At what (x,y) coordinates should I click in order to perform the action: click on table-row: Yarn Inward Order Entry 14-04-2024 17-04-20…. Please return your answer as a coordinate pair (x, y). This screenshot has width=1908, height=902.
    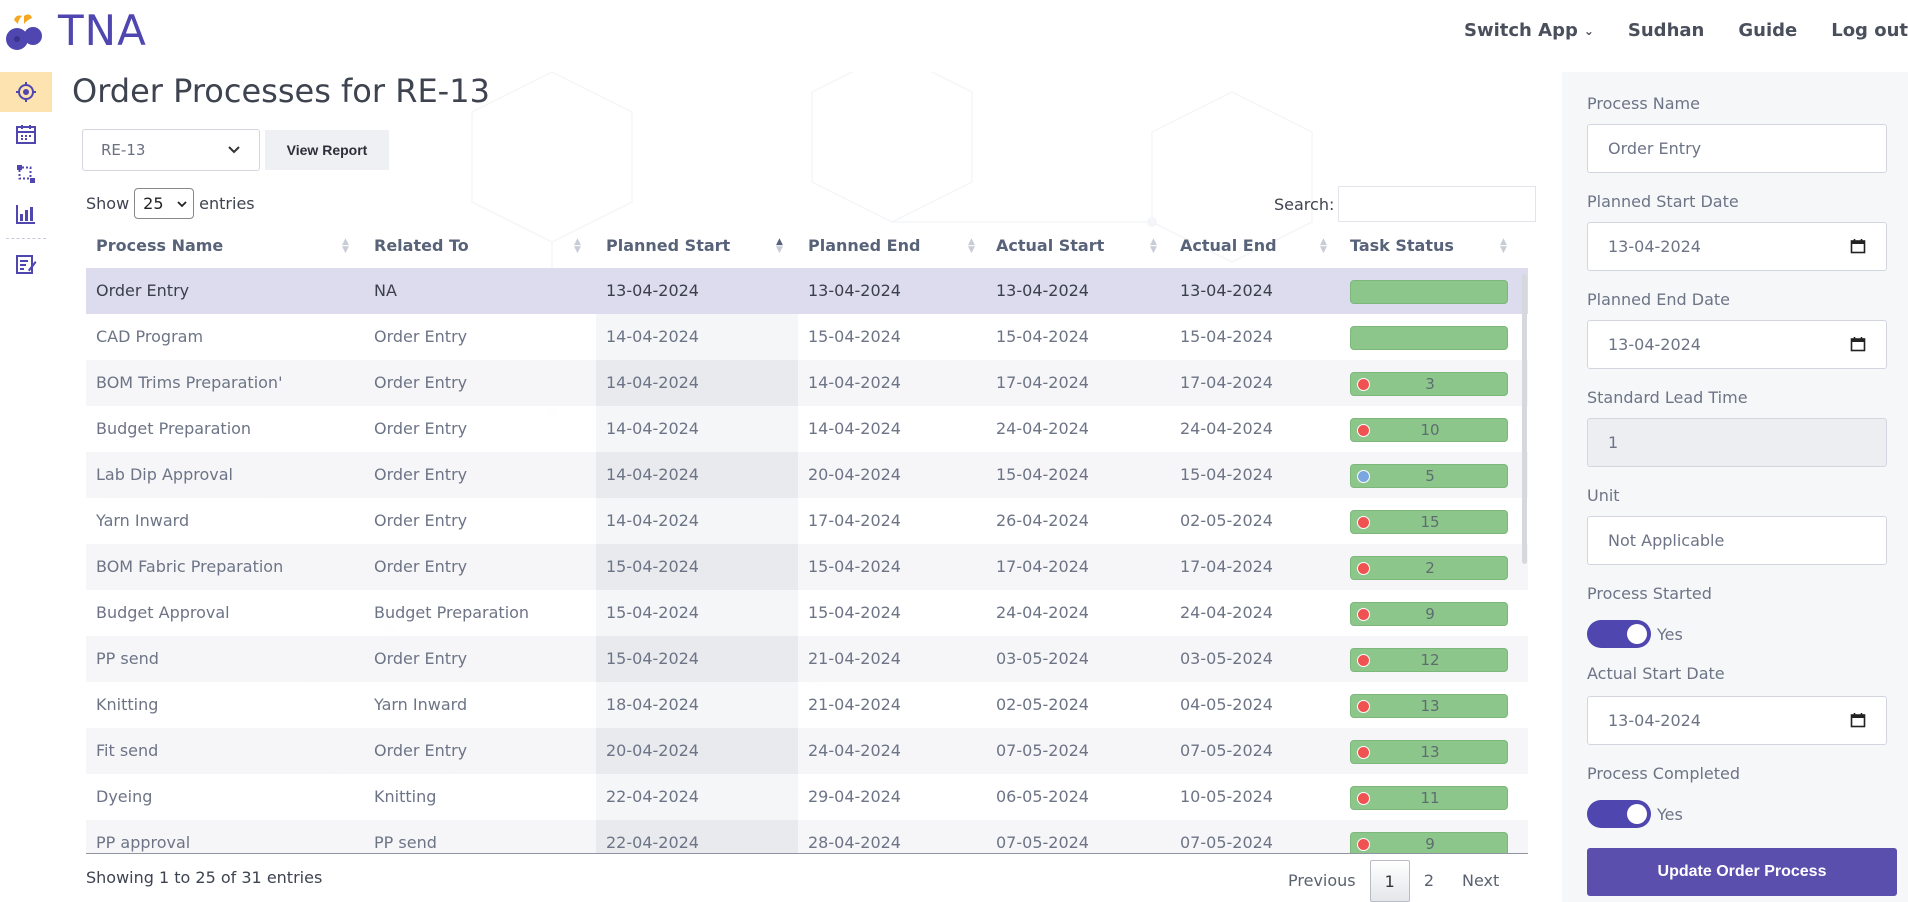
    Looking at the image, I should click on (807, 521).